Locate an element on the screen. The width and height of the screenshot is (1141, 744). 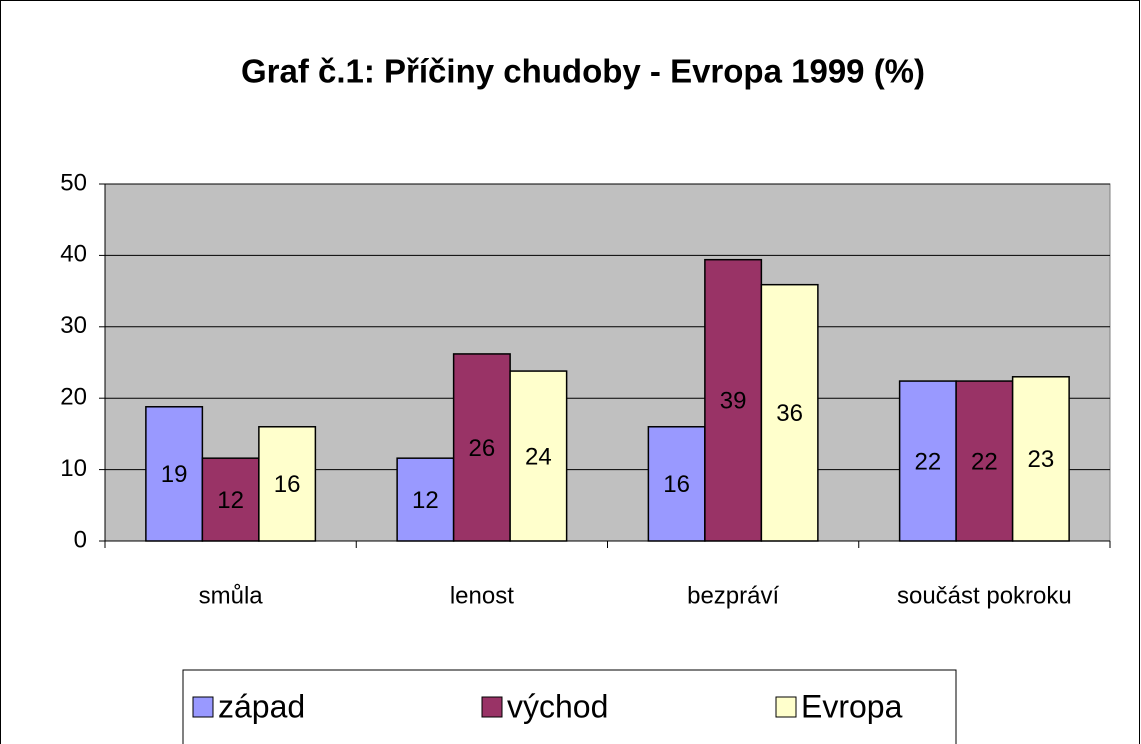
data-label: 23 is located at coordinates (1041, 459).